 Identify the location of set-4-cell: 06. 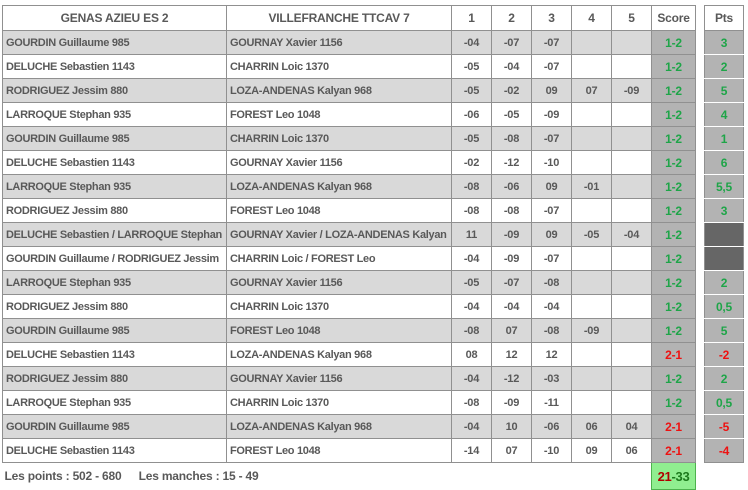
(591, 426).